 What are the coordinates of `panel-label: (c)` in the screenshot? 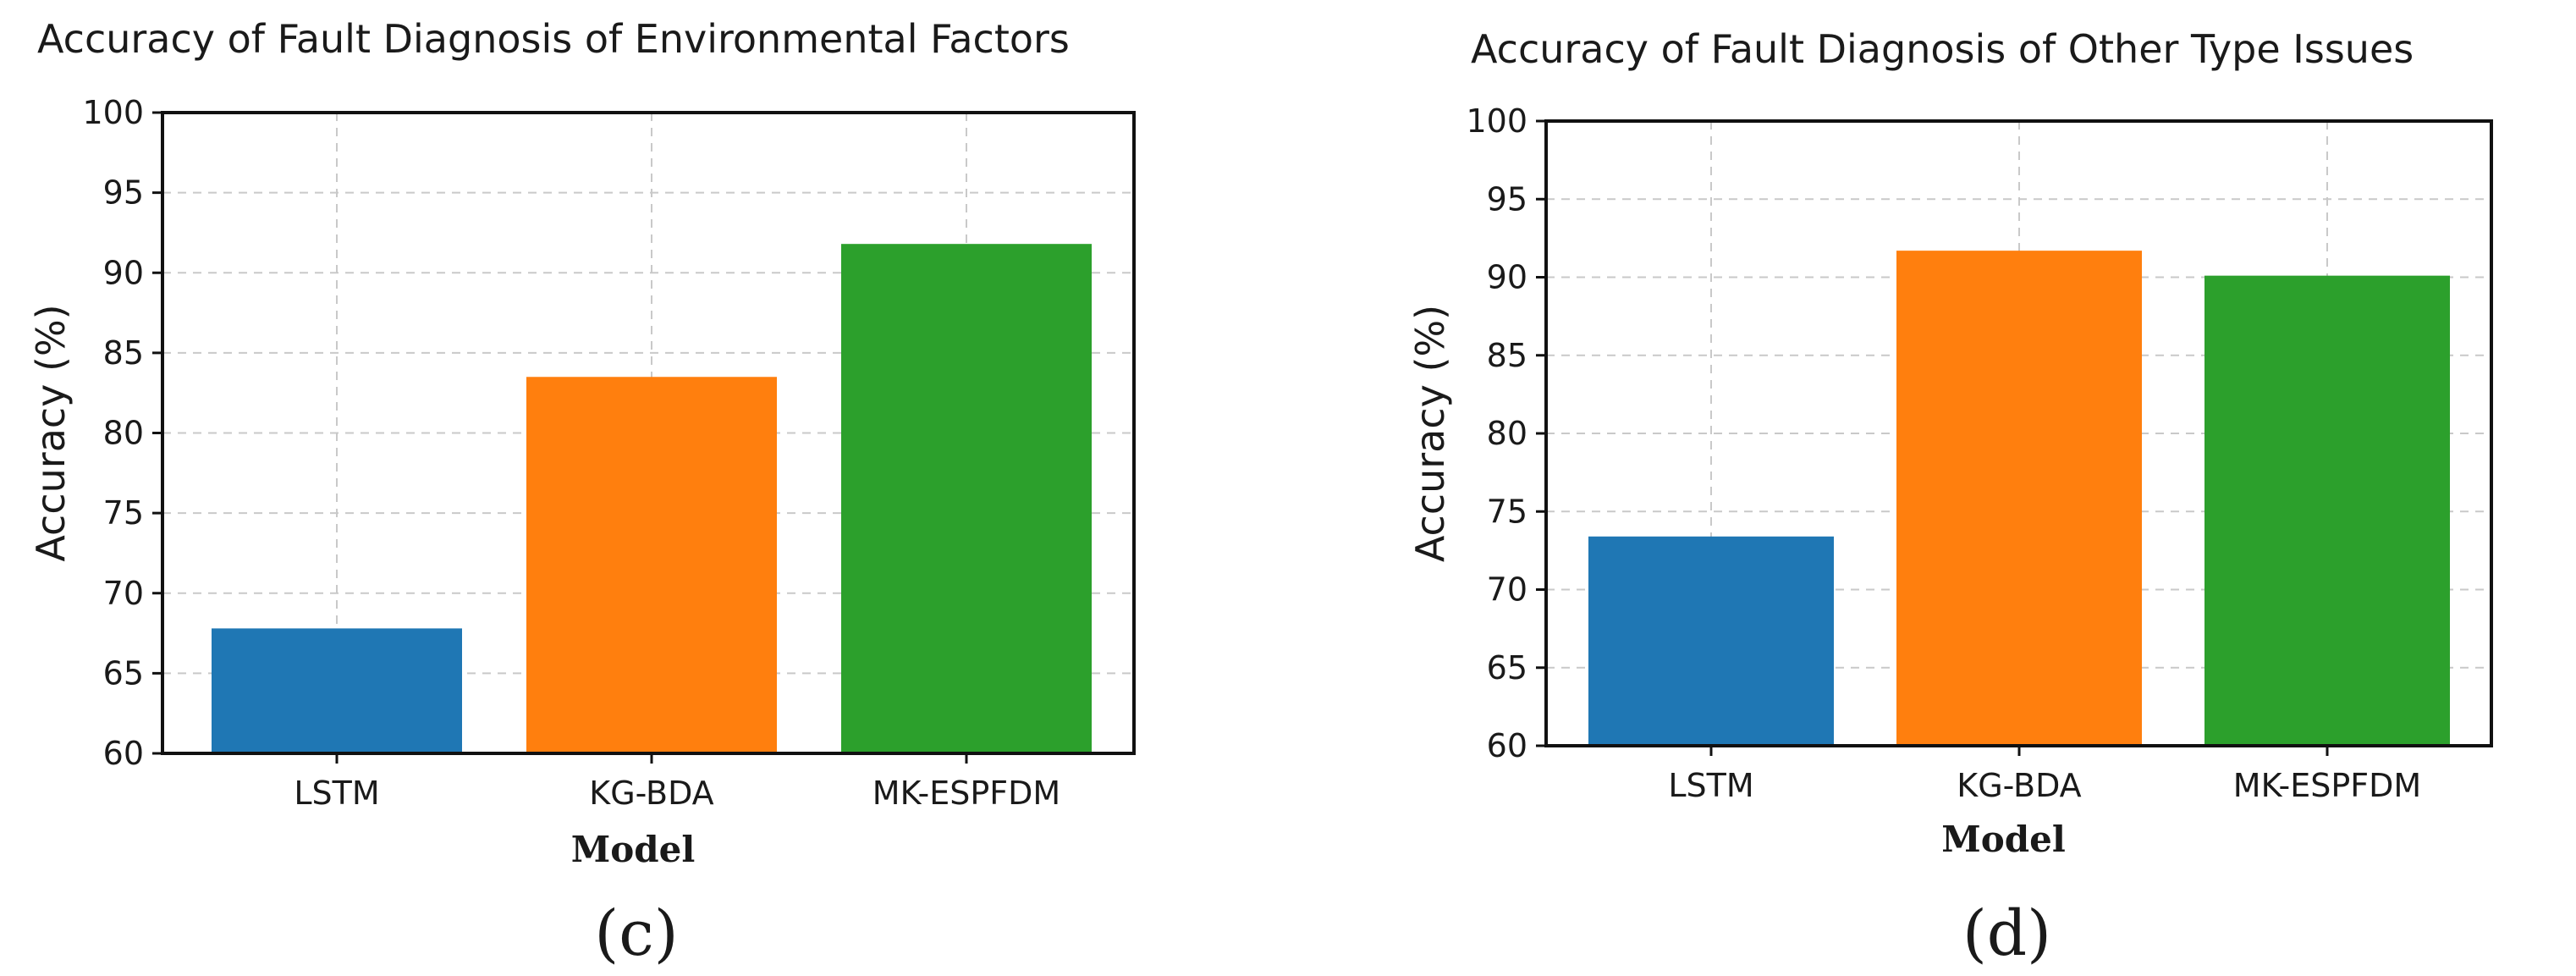 It's located at (636, 933).